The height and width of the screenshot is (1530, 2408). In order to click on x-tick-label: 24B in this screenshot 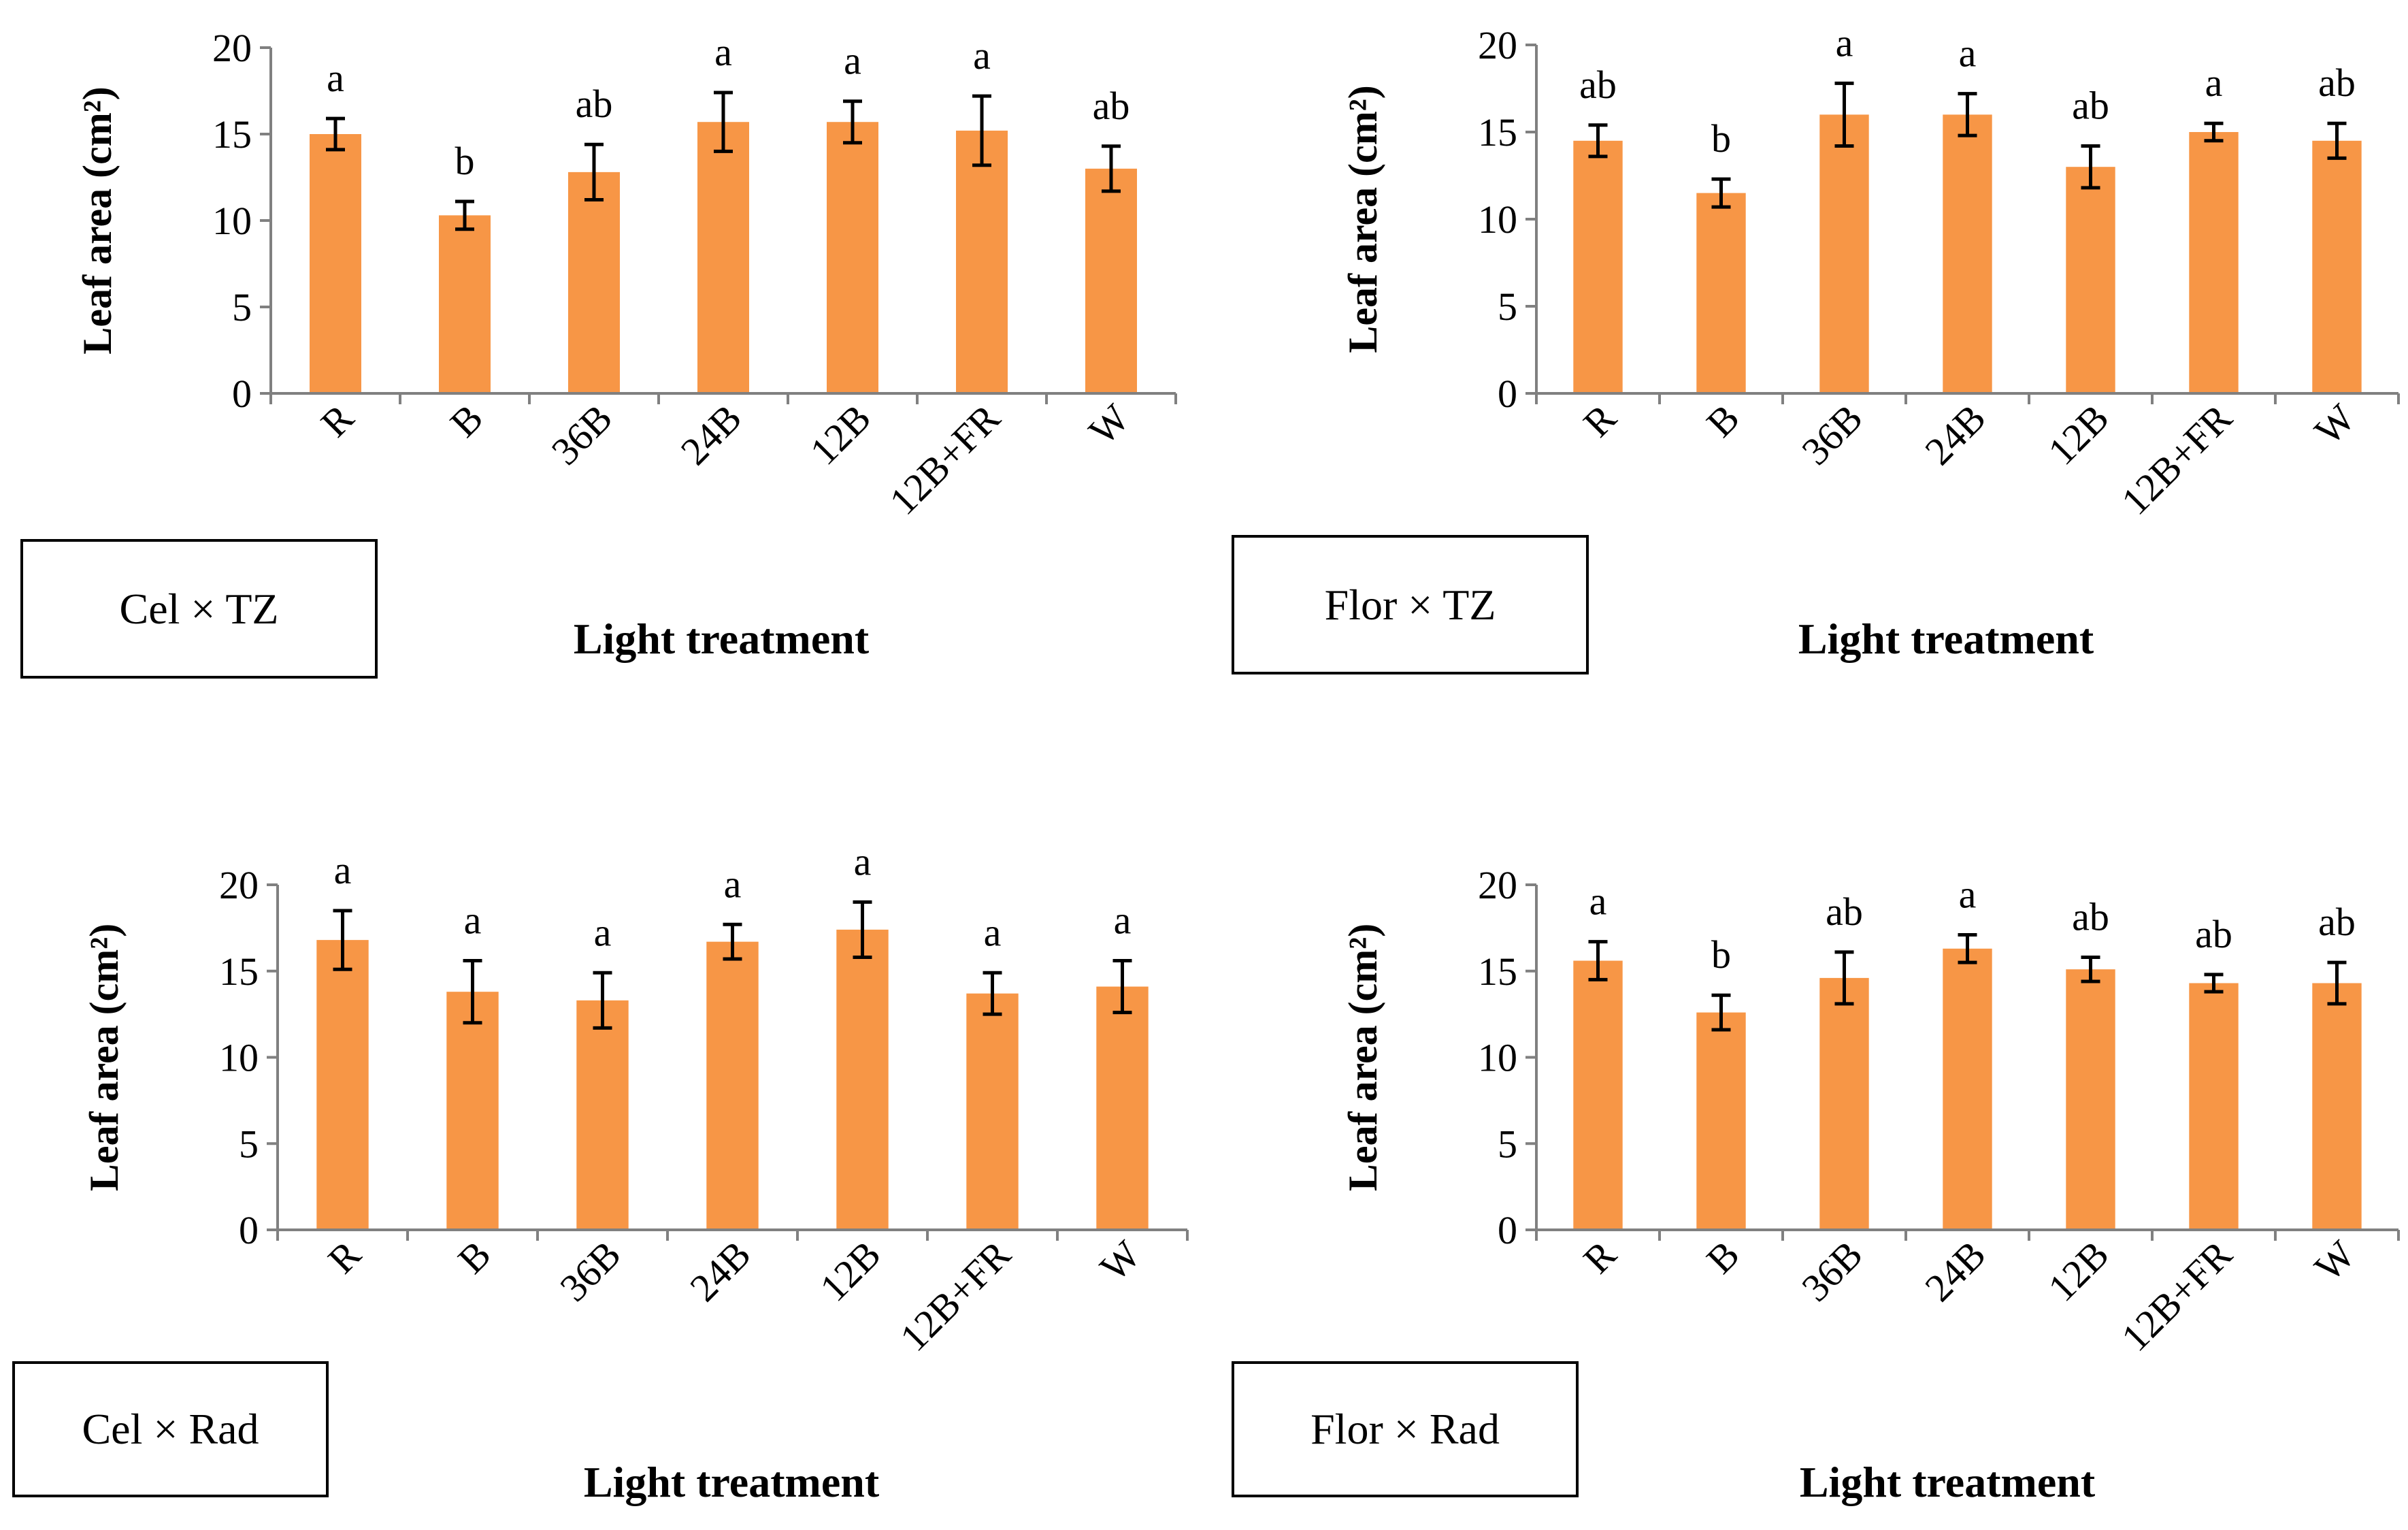, I will do `click(711, 434)`.